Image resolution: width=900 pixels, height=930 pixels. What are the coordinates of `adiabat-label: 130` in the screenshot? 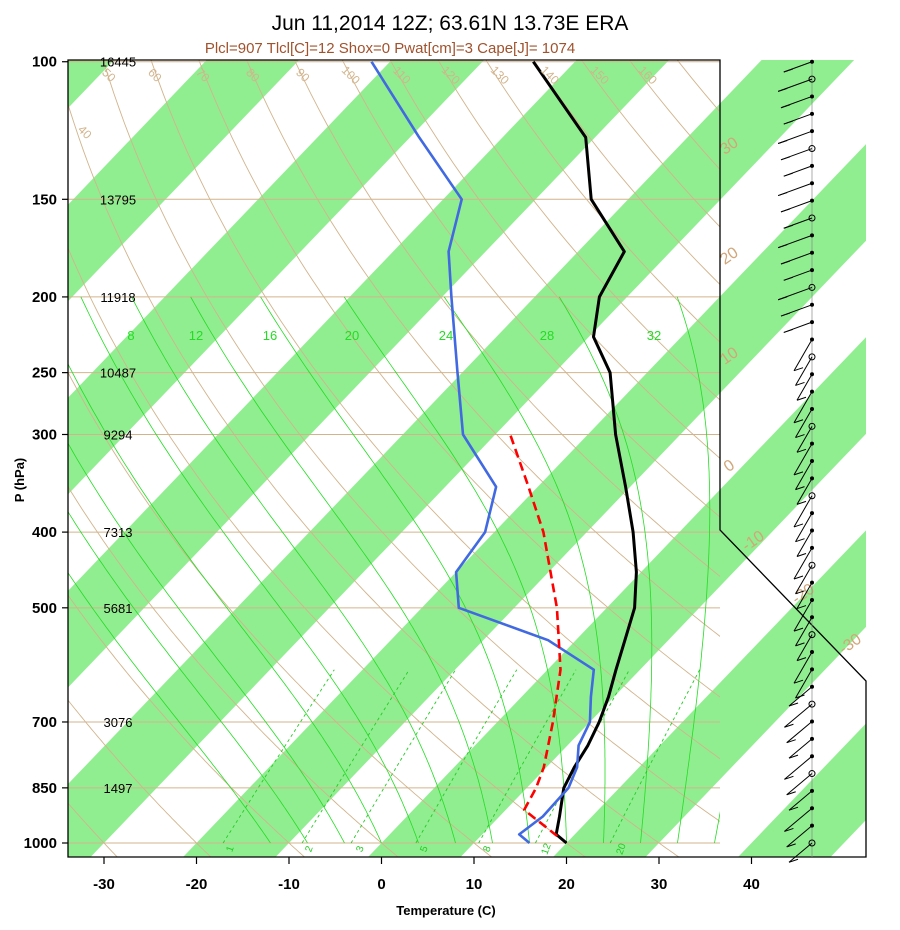 It's located at (500, 75).